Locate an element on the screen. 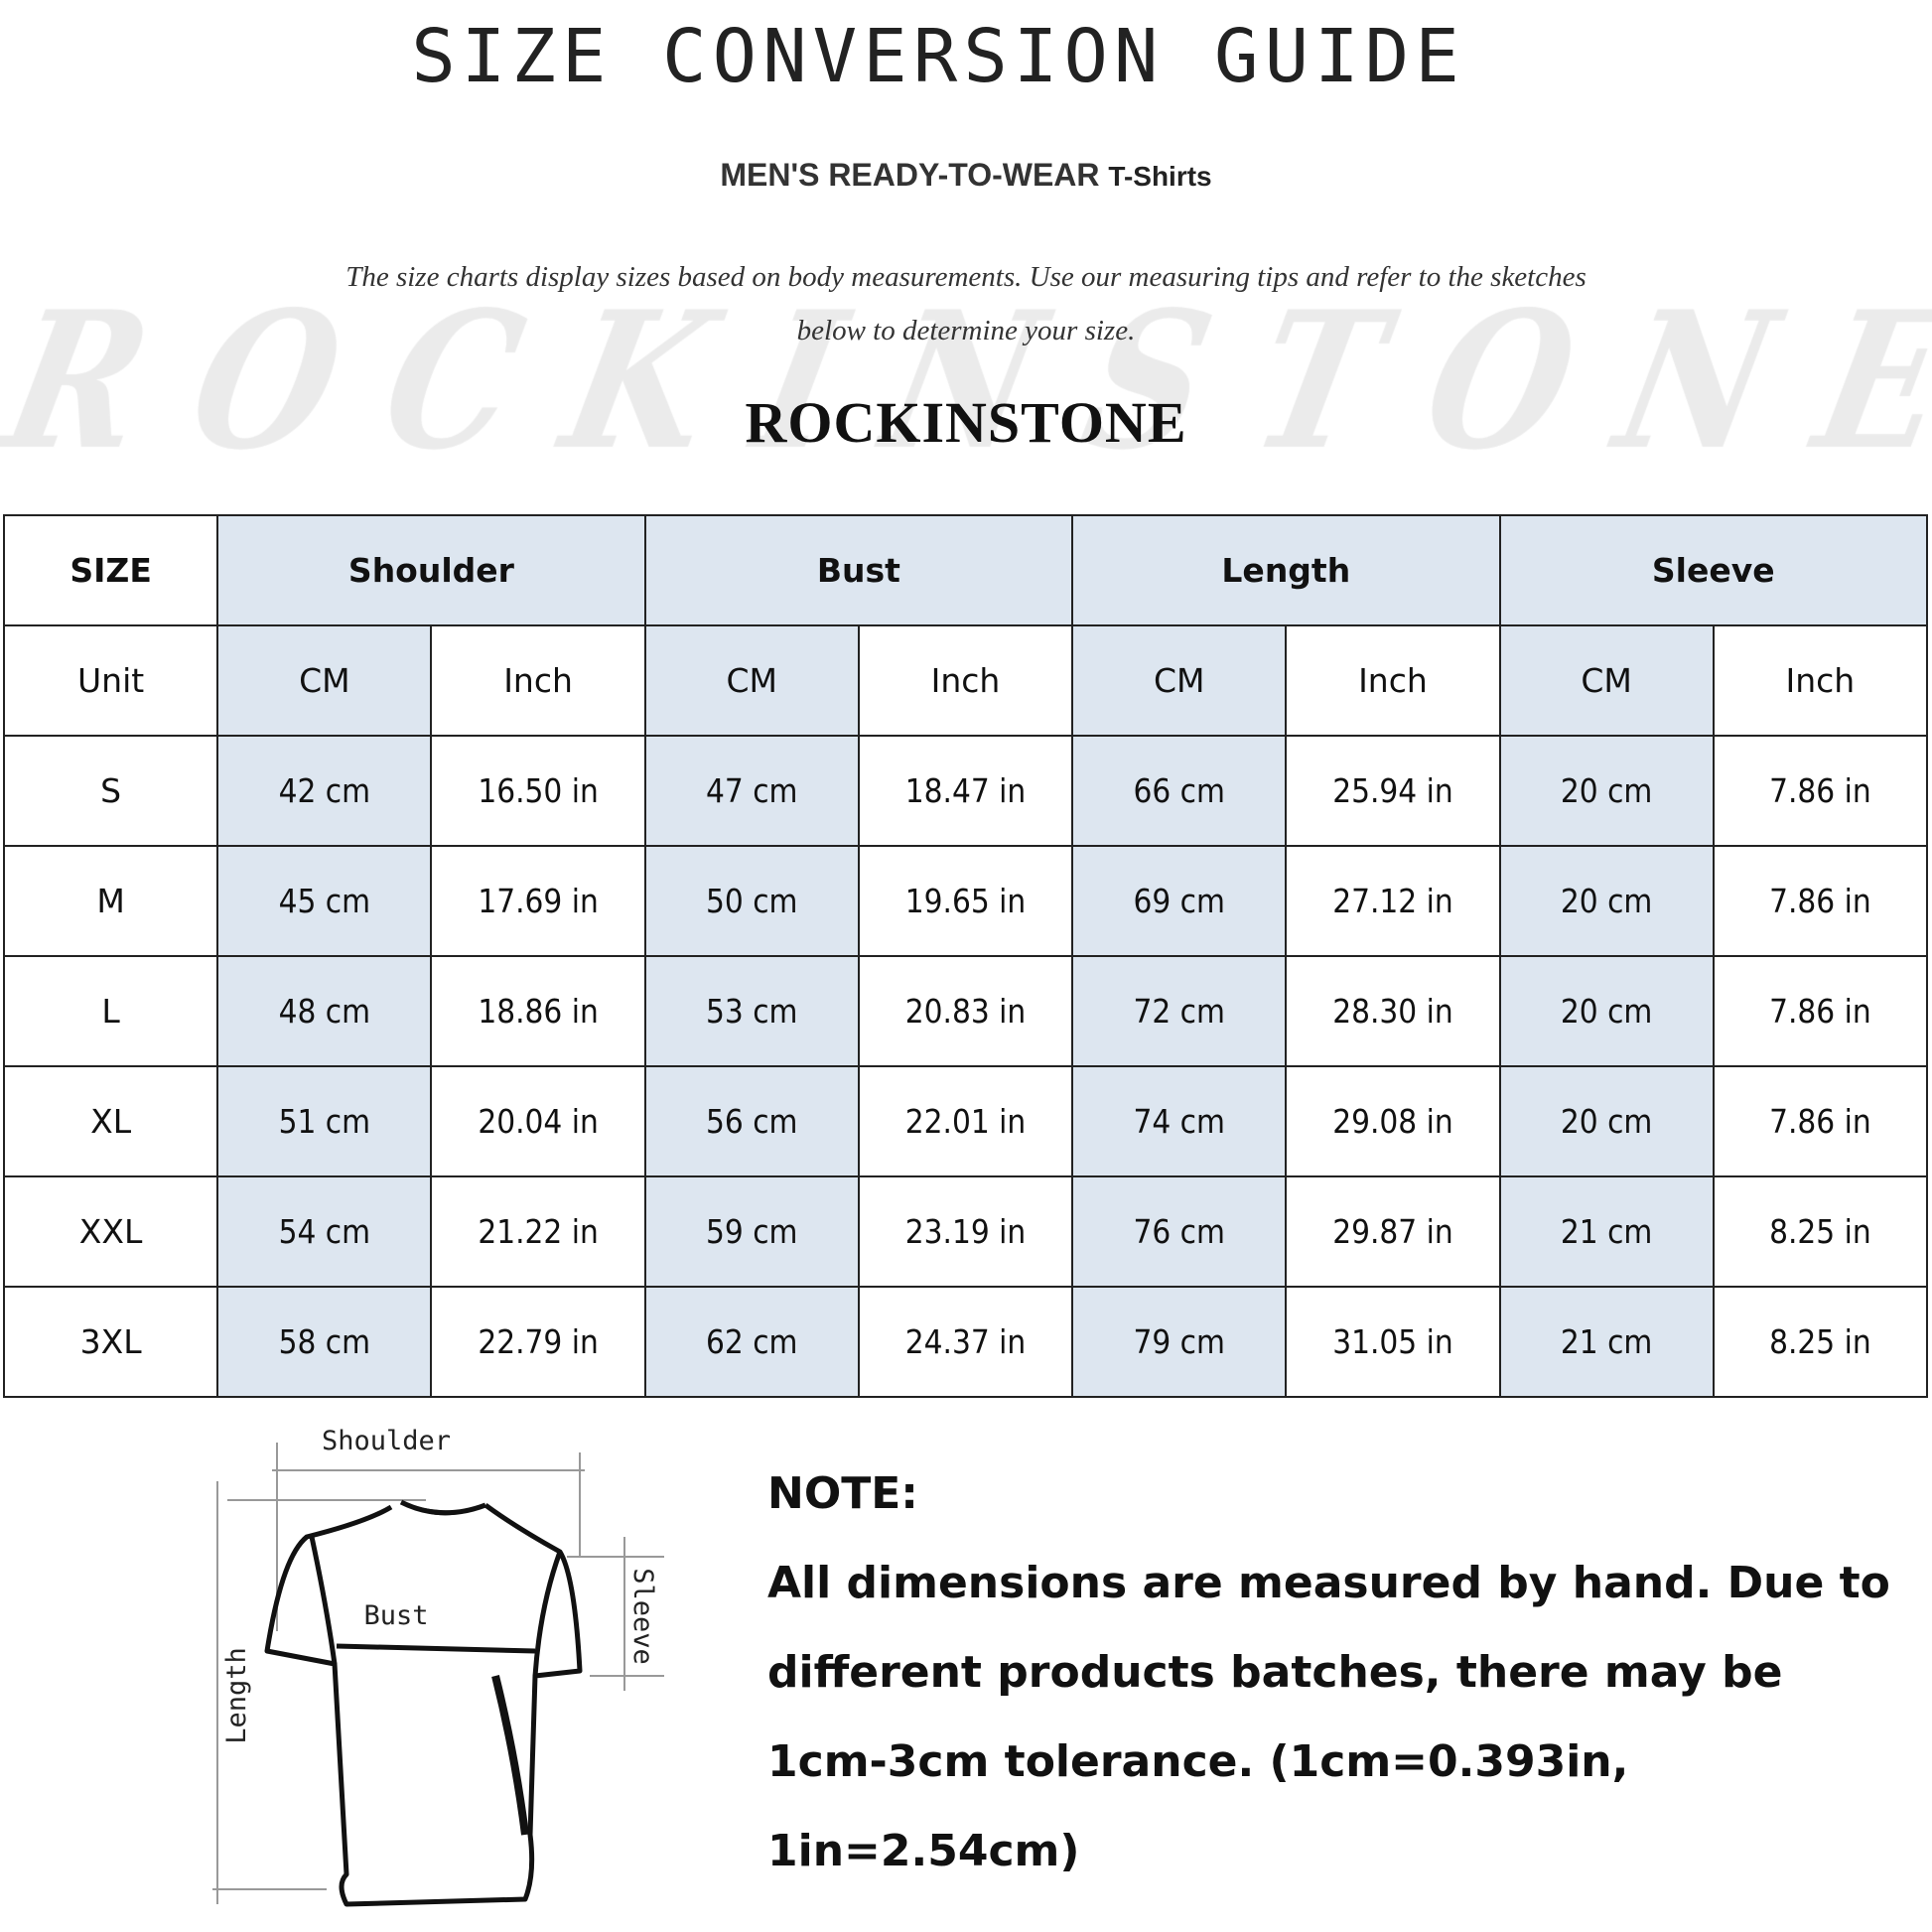  value-cell: 22.01 in is located at coordinates (966, 1121).